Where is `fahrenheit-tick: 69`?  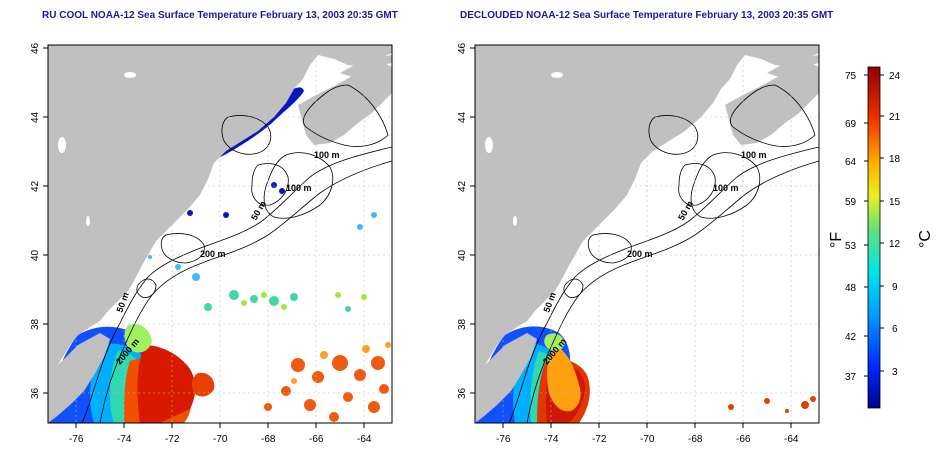 fahrenheit-tick: 69 is located at coordinates (851, 124).